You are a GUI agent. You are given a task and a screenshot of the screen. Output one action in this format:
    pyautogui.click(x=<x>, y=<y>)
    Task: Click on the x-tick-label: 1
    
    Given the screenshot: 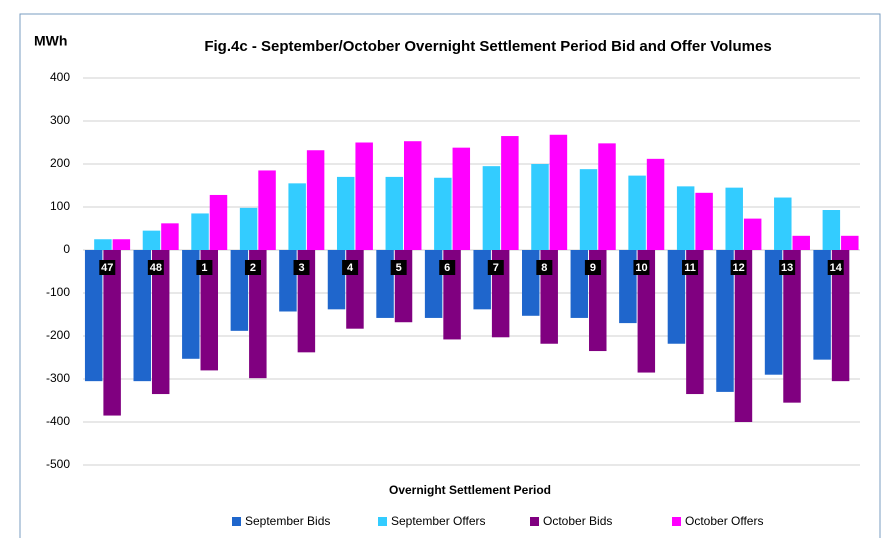 What is the action you would take?
    pyautogui.click(x=204, y=268)
    